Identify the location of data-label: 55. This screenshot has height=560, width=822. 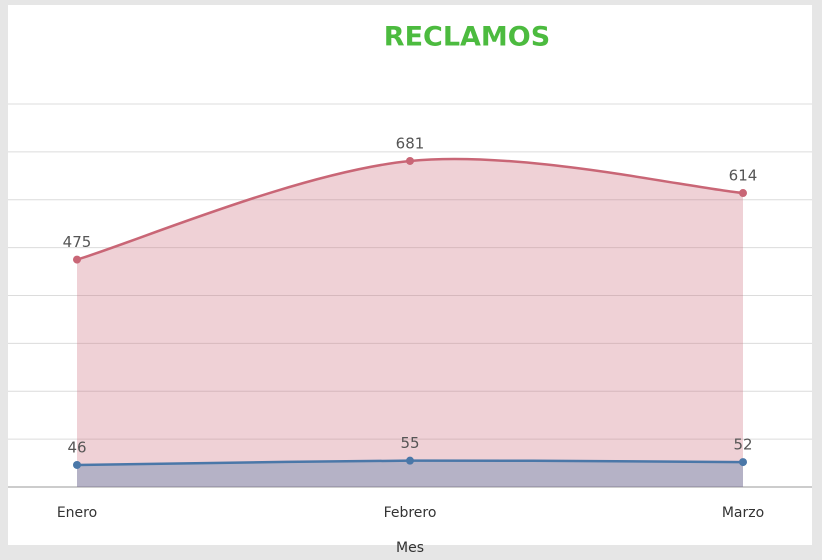
(409, 443).